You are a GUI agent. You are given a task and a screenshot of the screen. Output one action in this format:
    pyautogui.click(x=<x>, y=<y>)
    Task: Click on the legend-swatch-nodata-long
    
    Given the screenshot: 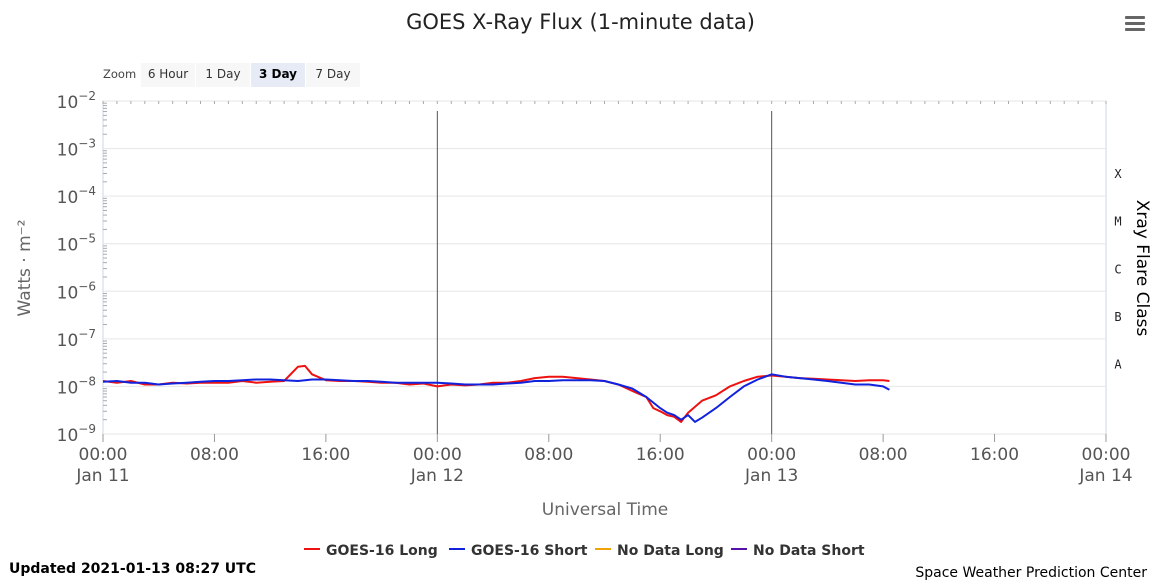 What is the action you would take?
    pyautogui.click(x=603, y=549)
    